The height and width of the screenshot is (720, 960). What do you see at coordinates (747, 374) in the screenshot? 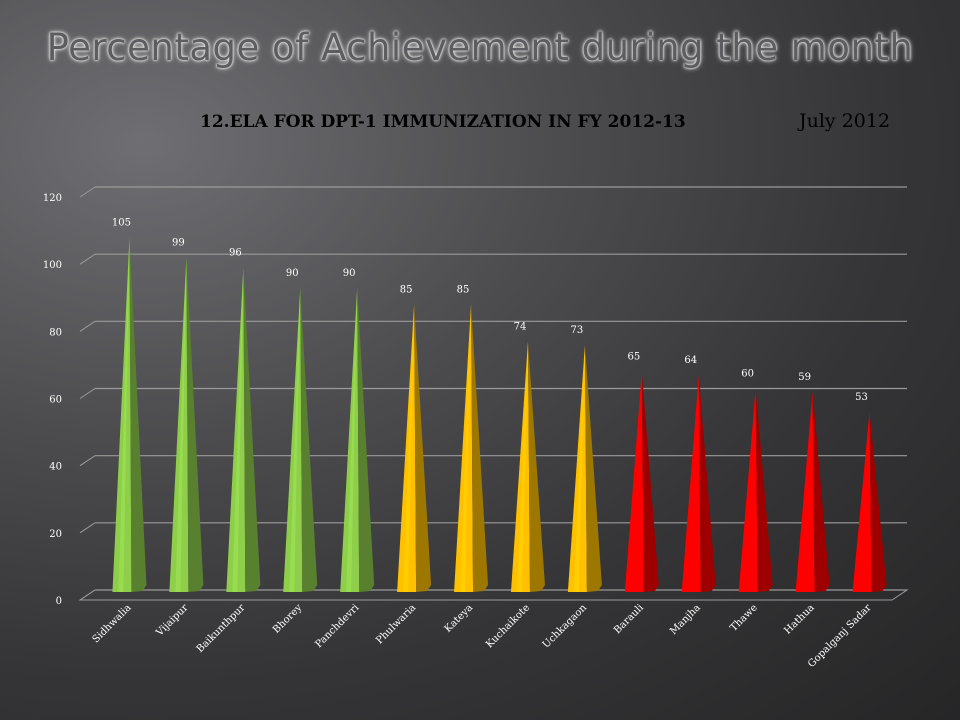
I see `data-label: 60` at bounding box center [747, 374].